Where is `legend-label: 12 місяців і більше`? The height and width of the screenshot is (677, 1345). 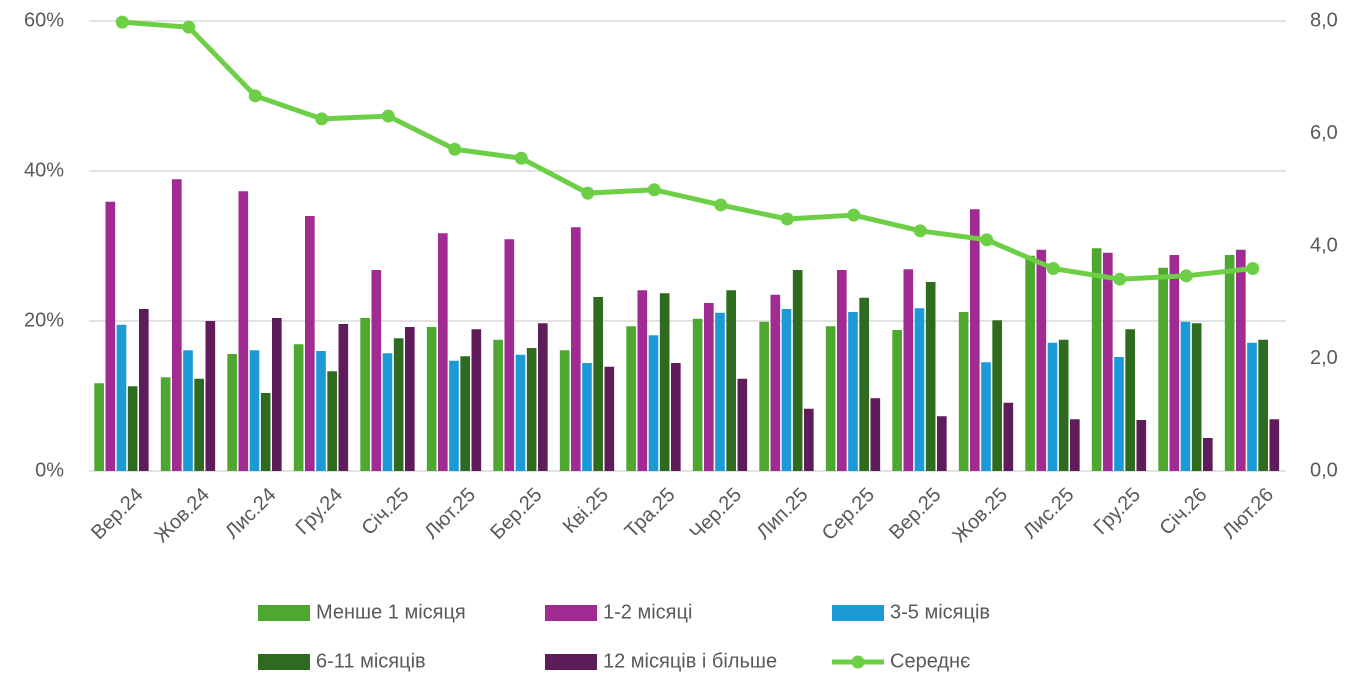 legend-label: 12 місяців і більше is located at coordinates (690, 661).